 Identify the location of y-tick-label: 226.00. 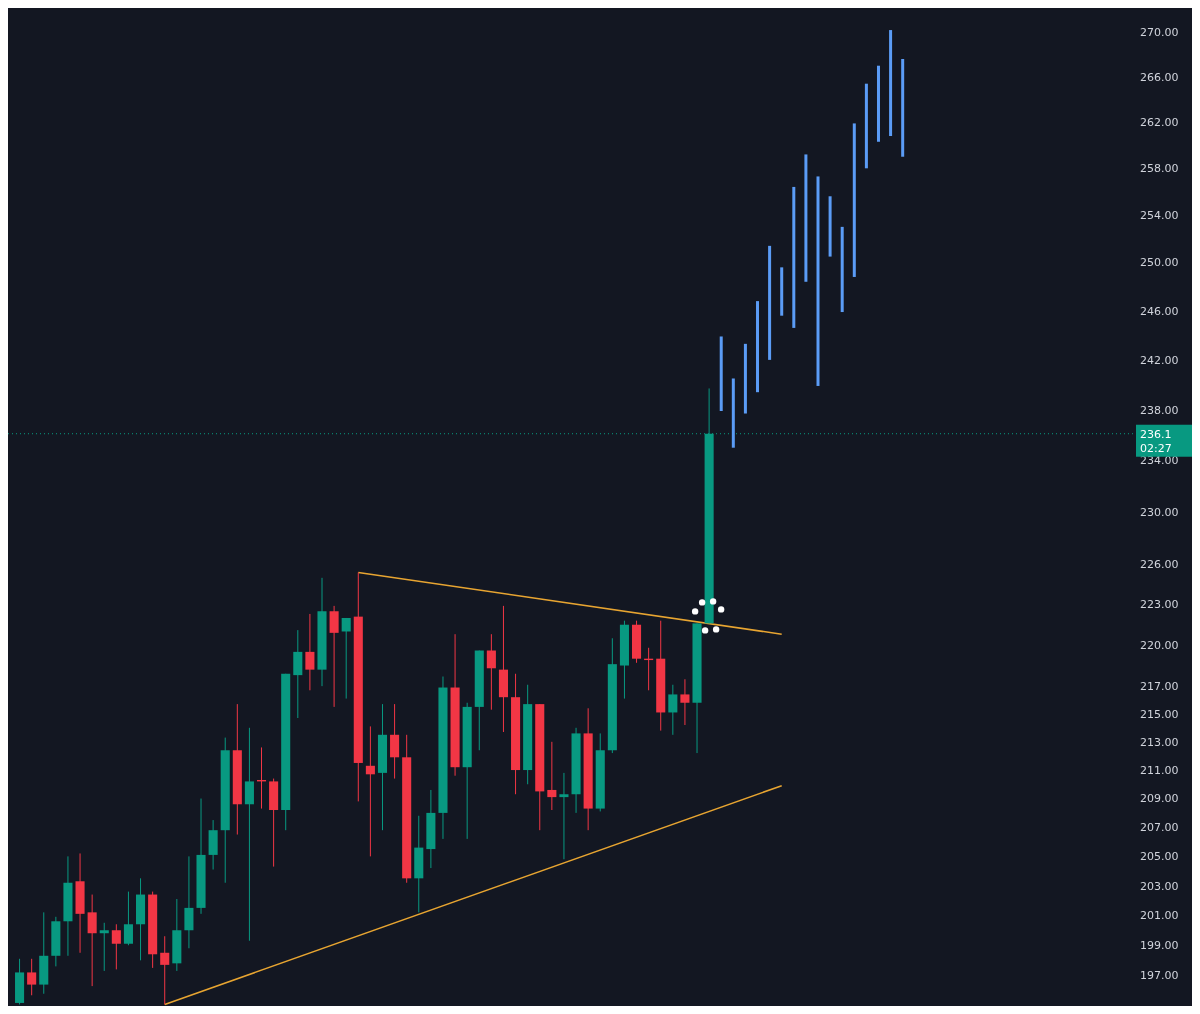
(1159, 565).